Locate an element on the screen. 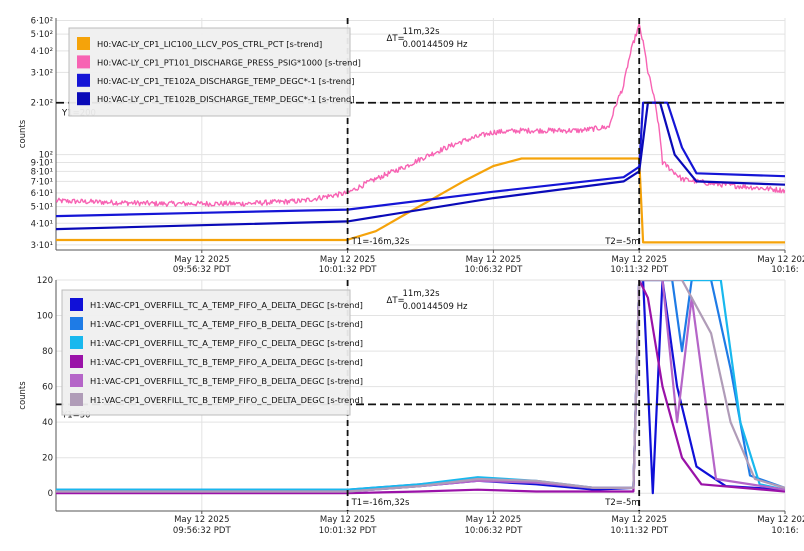  y-tick-label: 3·10² is located at coordinates (42, 73).